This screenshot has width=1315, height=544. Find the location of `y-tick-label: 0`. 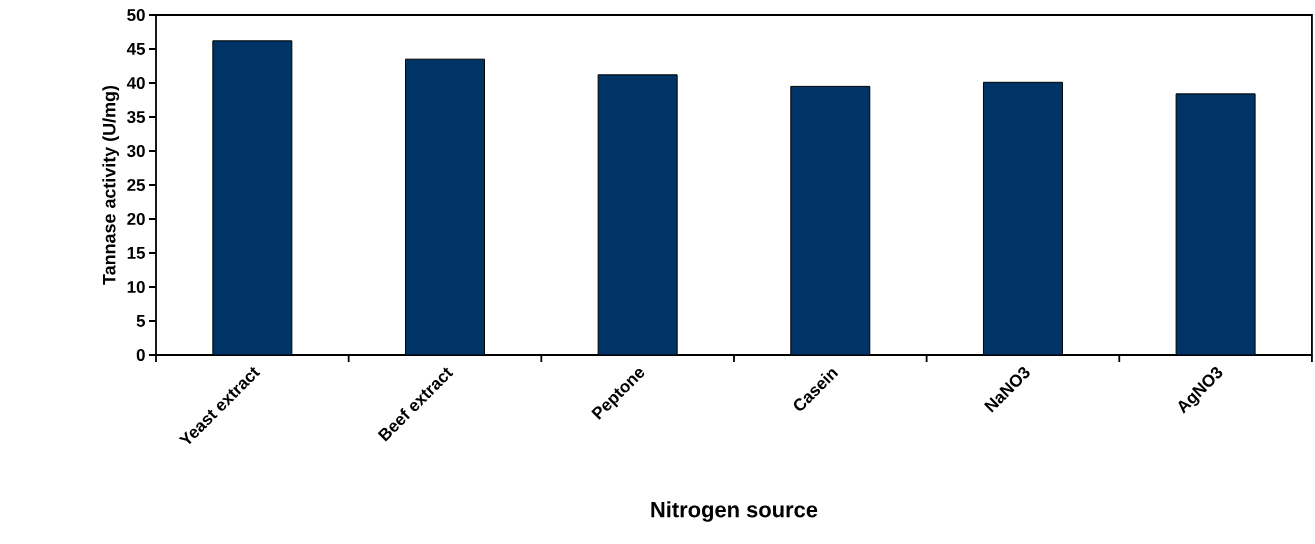

y-tick-label: 0 is located at coordinates (140, 354).